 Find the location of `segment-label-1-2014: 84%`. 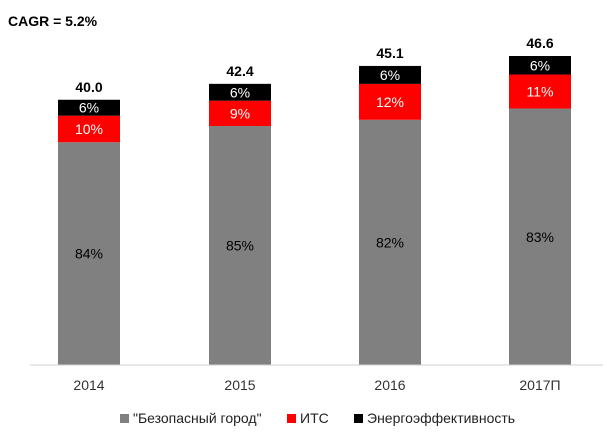

segment-label-1-2014: 84% is located at coordinates (89, 254).